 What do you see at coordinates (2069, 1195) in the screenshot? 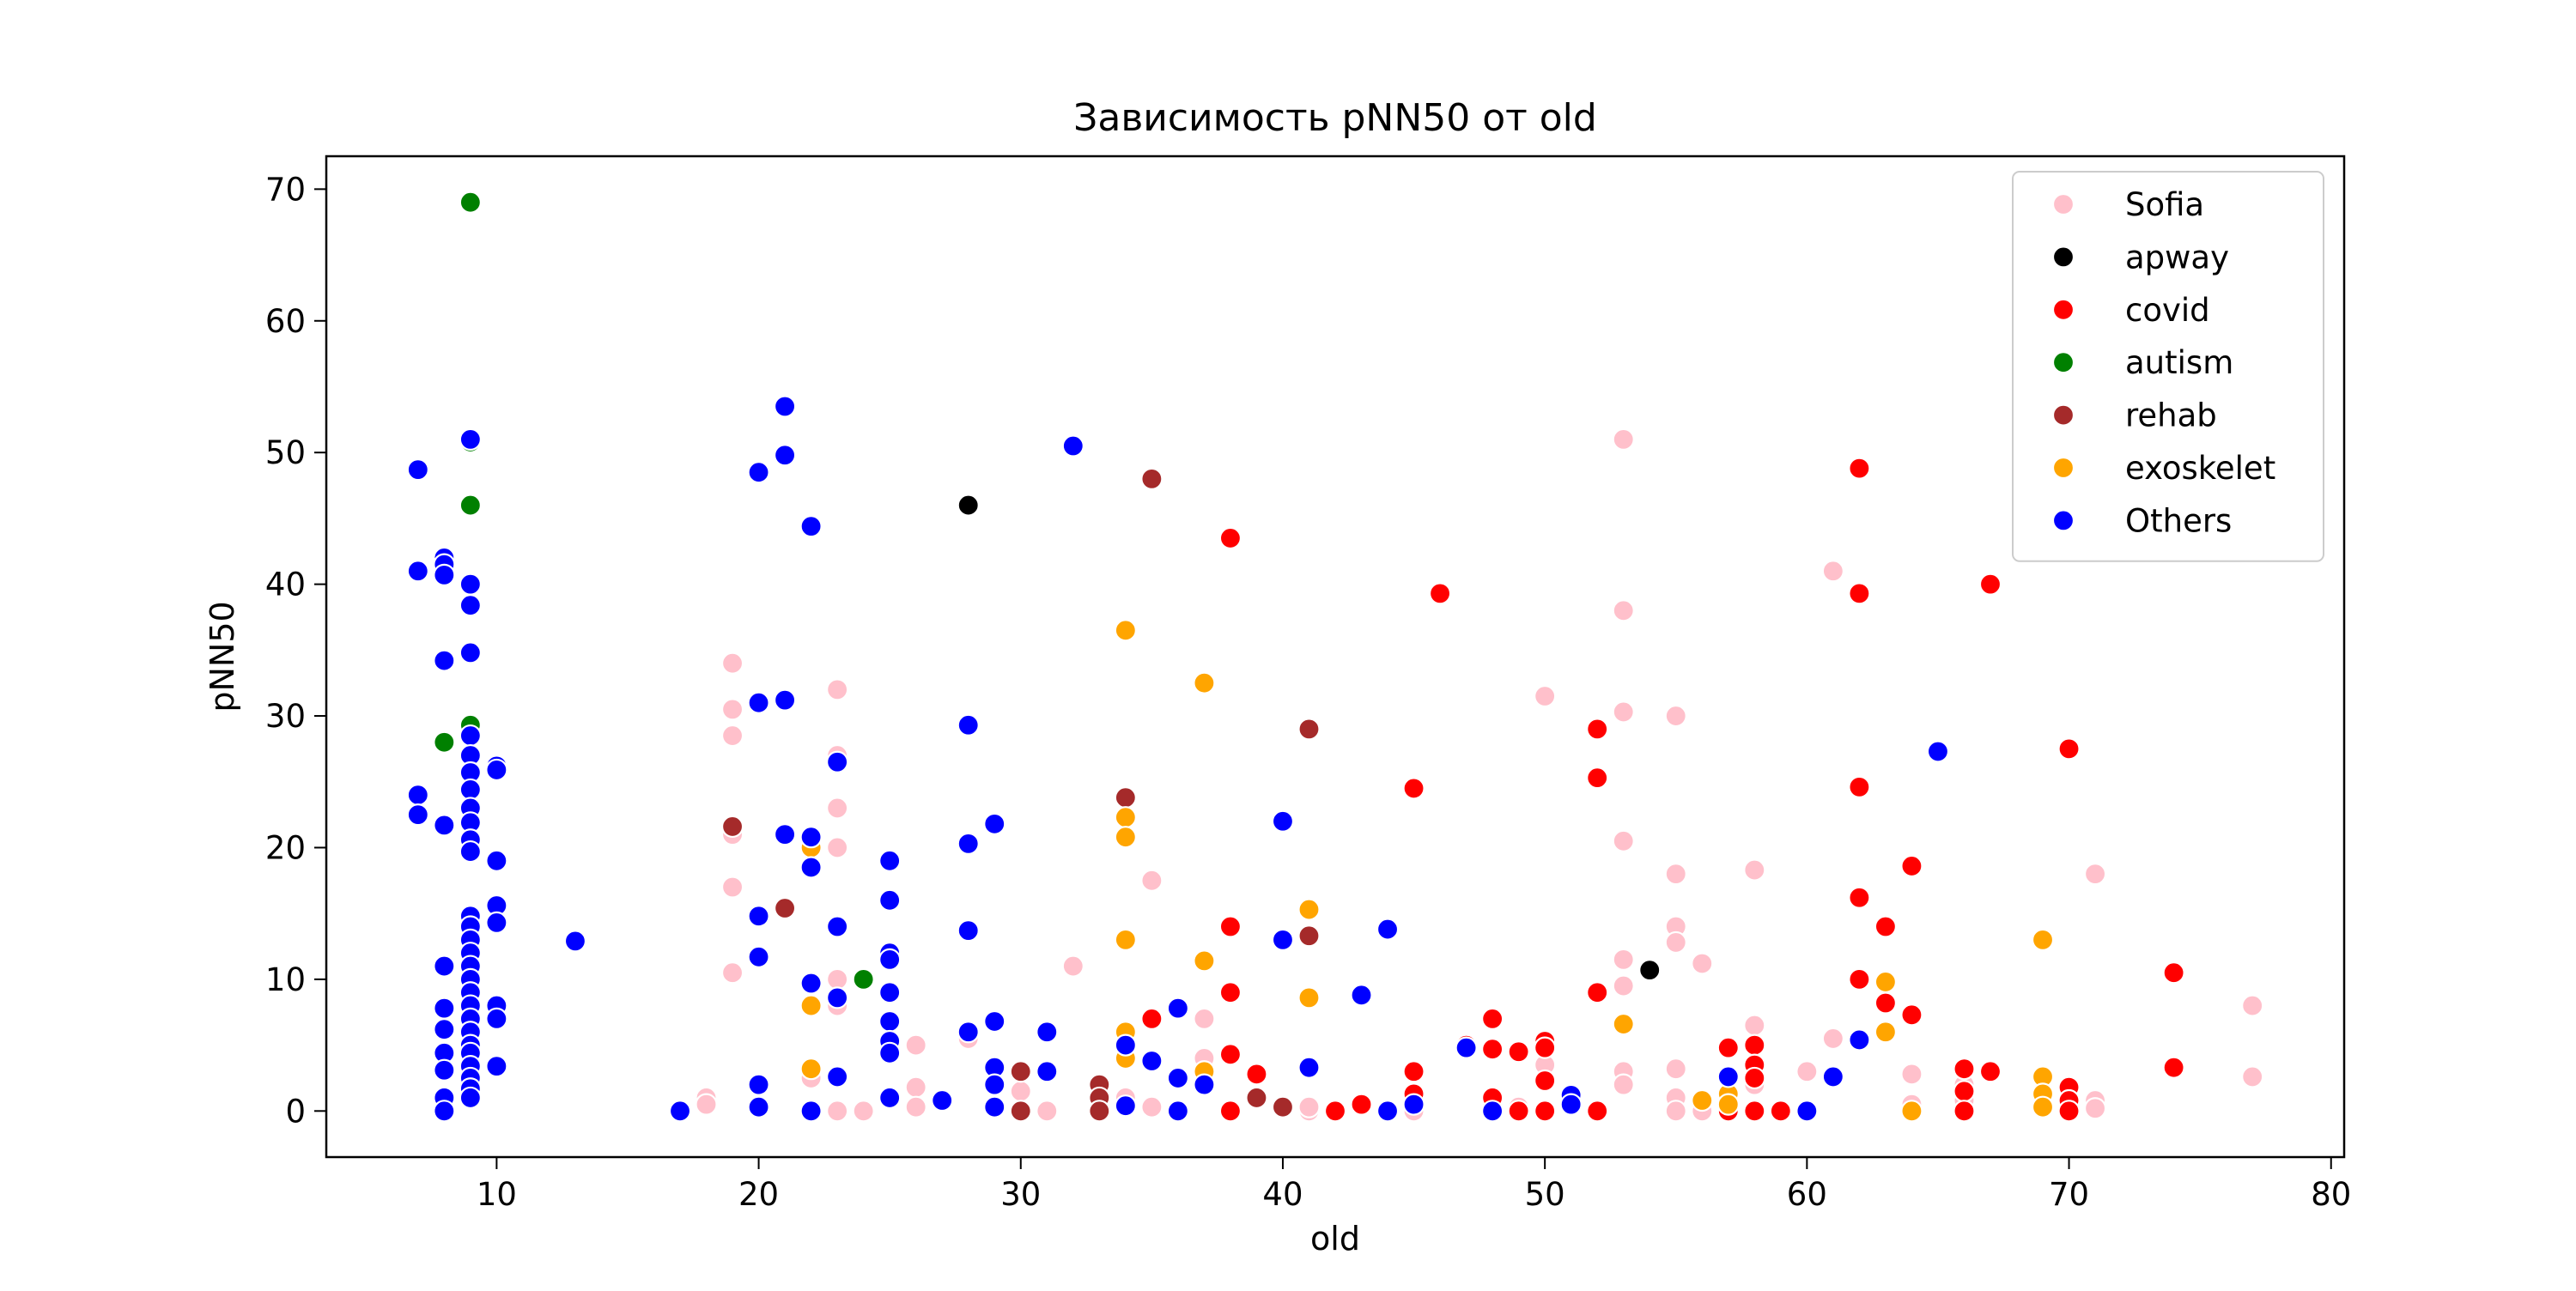
I see `x-tick-label: 70` at bounding box center [2069, 1195].